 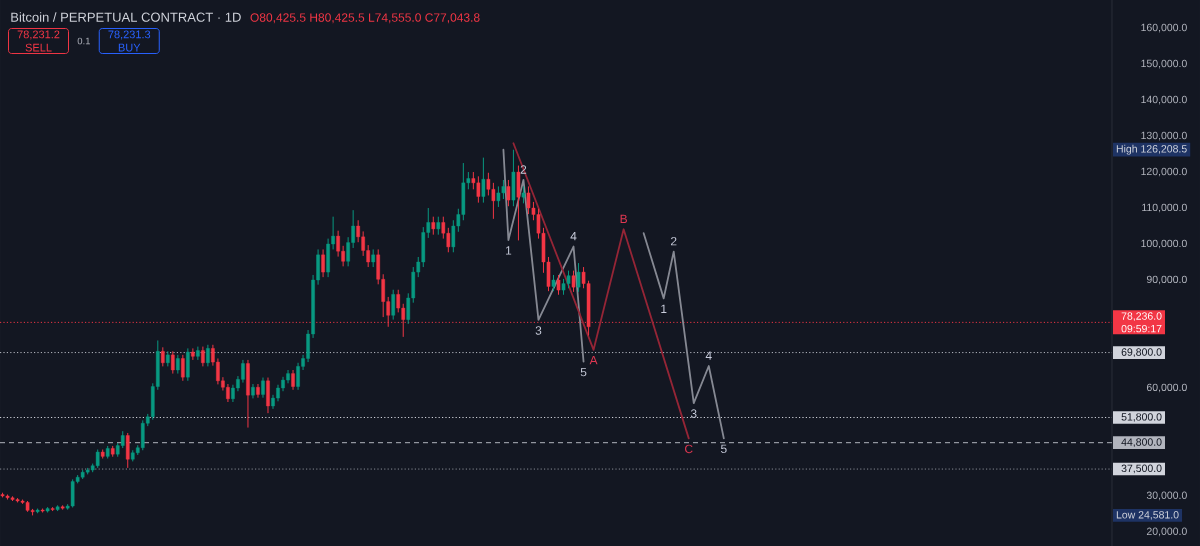 What do you see at coordinates (1141, 417) in the screenshot?
I see `ref-line-label: 51,800.0` at bounding box center [1141, 417].